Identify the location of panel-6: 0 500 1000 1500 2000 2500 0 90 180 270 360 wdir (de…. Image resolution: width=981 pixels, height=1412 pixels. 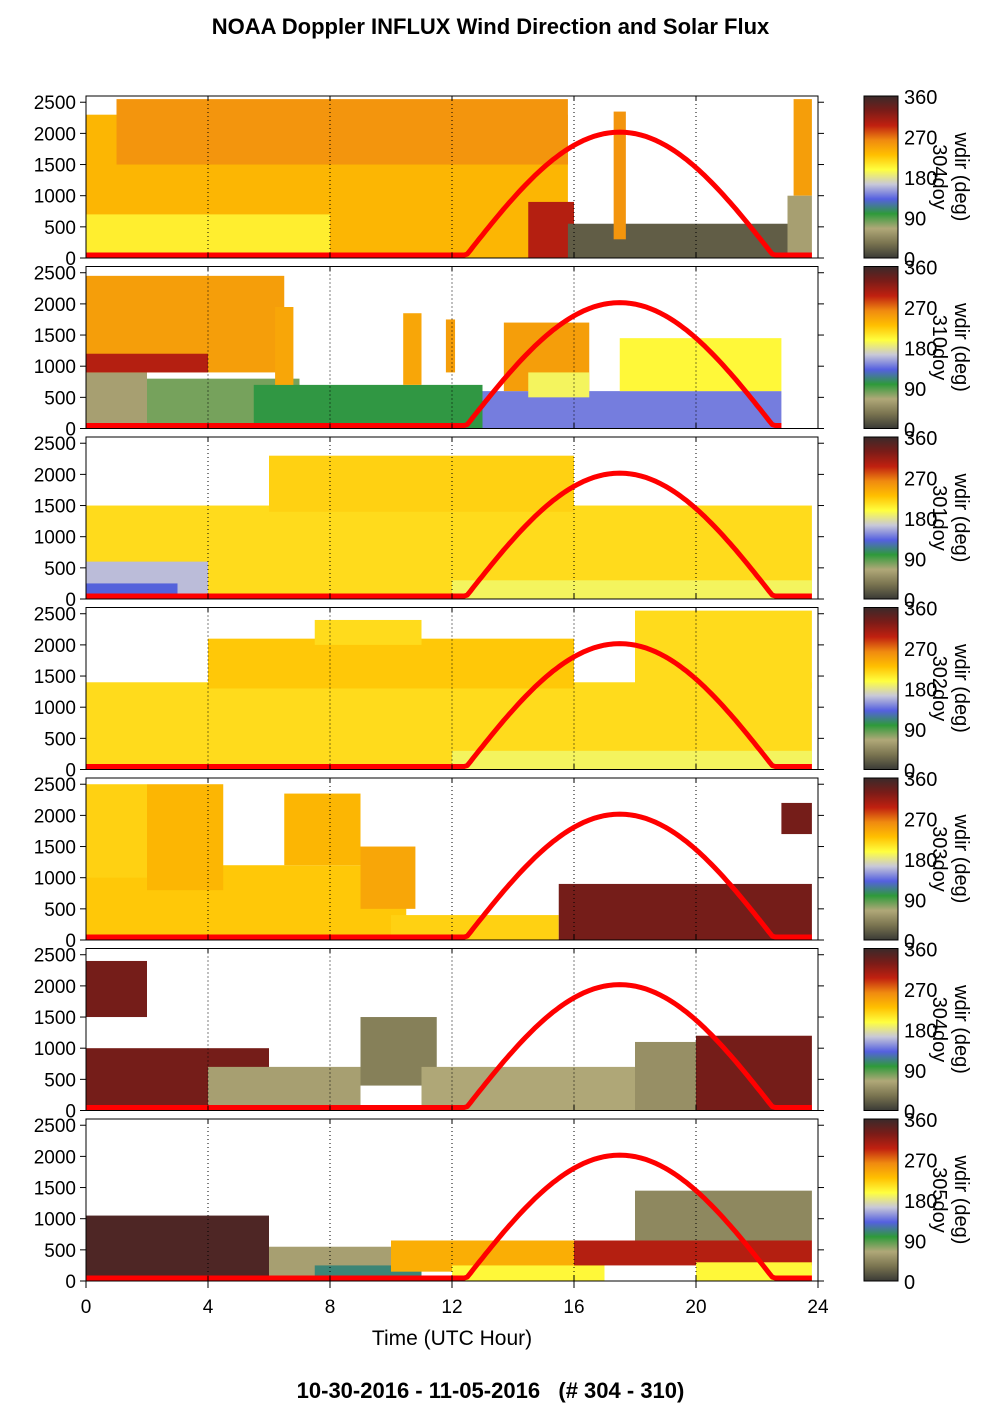
(503, 1032).